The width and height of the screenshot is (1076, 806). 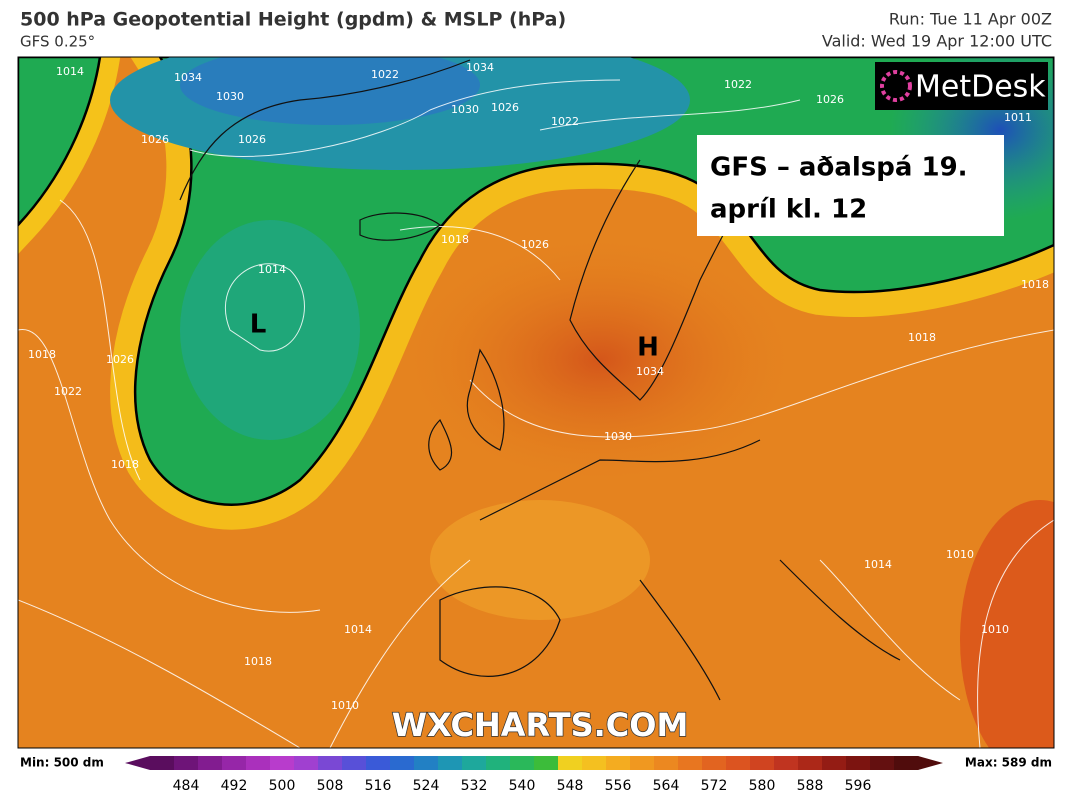 I want to click on overlay-line: GFS – aðalspá 19., so click(x=839, y=168).